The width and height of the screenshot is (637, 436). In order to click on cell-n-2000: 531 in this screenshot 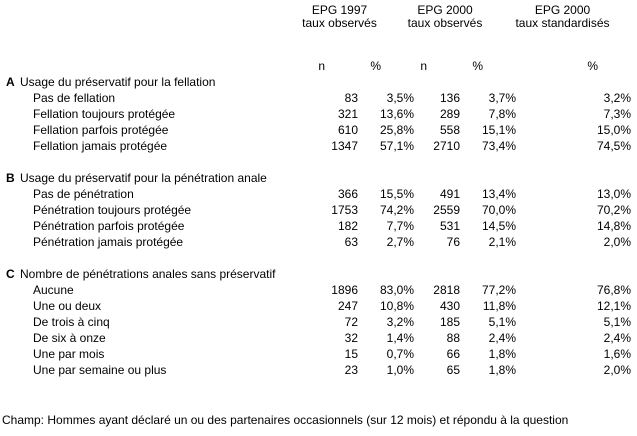, I will do `click(449, 226)`.